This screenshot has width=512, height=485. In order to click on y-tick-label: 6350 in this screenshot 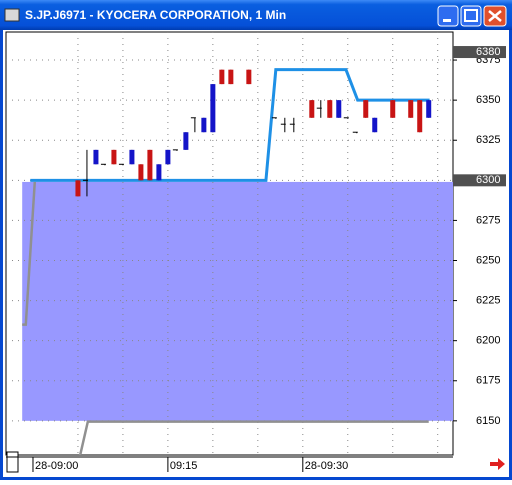, I will do `click(488, 100)`.